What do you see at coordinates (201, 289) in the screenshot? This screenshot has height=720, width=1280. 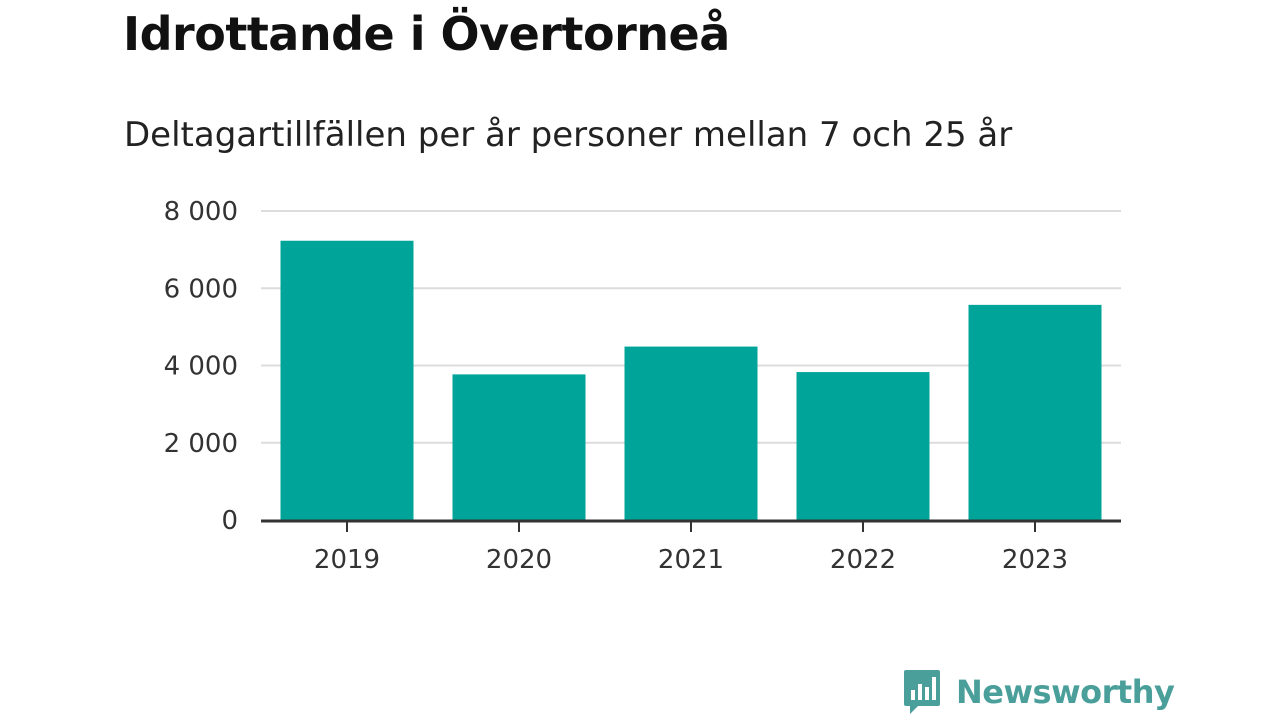 I see `y-tick-label: 6 000` at bounding box center [201, 289].